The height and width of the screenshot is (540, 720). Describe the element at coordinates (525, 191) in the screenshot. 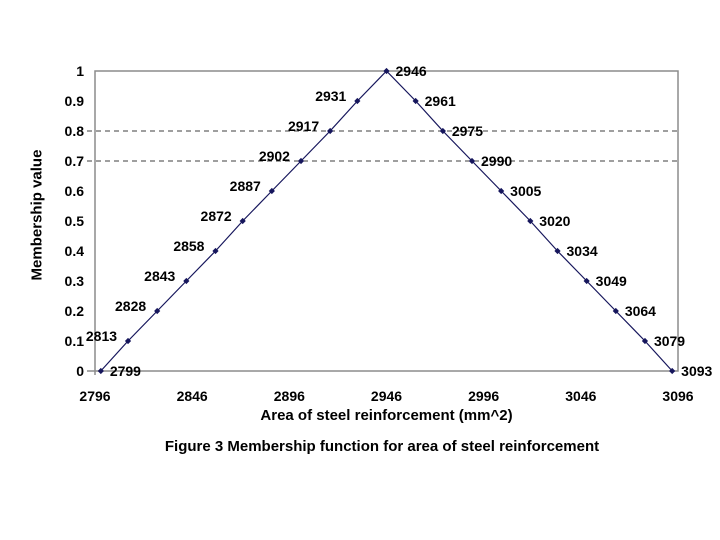

I see `point-label: 3005` at that location.